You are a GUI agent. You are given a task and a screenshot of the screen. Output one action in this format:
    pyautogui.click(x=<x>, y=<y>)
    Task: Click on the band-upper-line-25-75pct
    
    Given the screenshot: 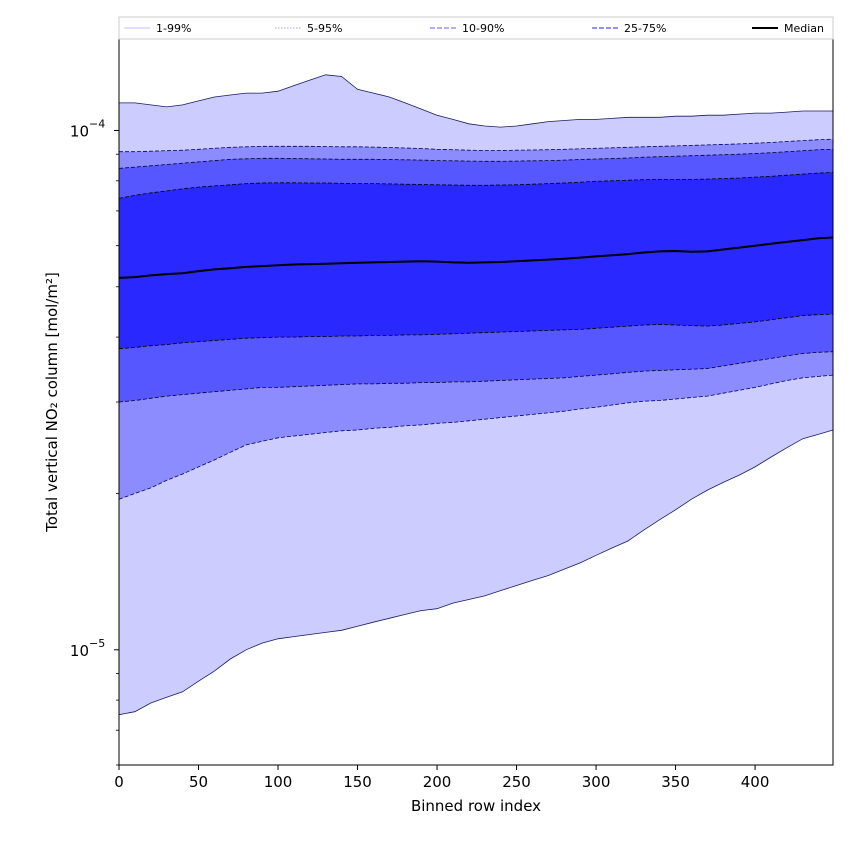 What is the action you would take?
    pyautogui.click(x=476, y=185)
    